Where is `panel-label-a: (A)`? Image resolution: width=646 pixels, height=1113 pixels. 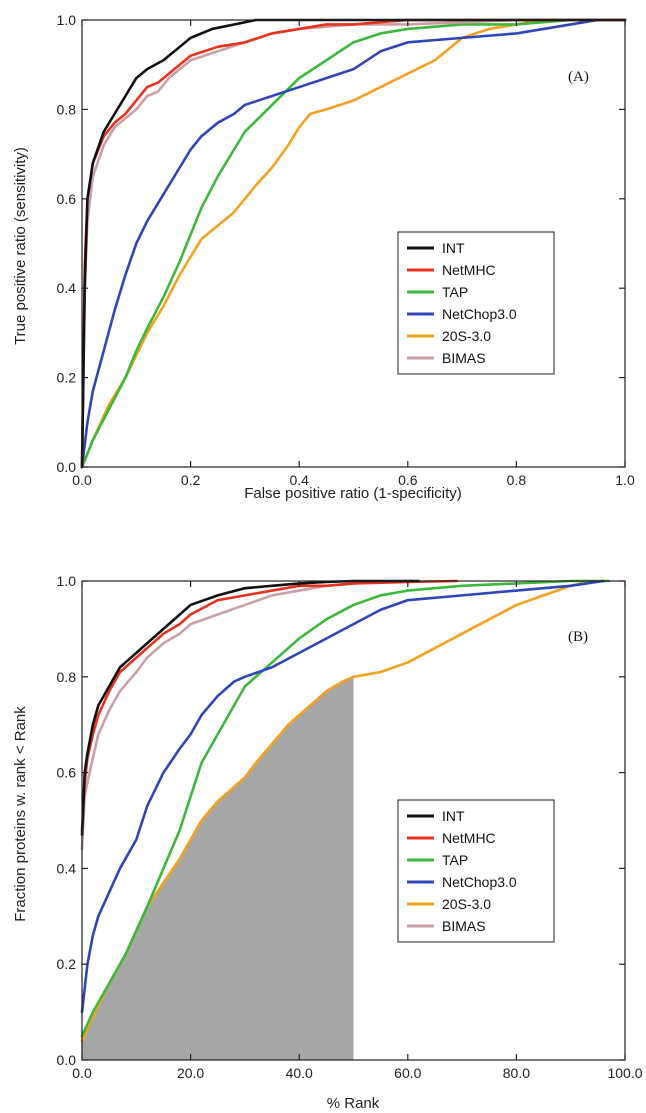 panel-label-a: (A) is located at coordinates (578, 77).